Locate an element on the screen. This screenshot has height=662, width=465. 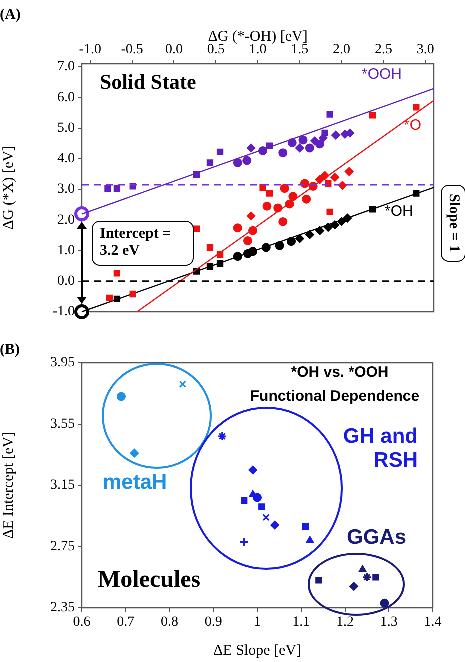
x-axis-title: ΔG (*-OH) [eV] is located at coordinates (258, 36).